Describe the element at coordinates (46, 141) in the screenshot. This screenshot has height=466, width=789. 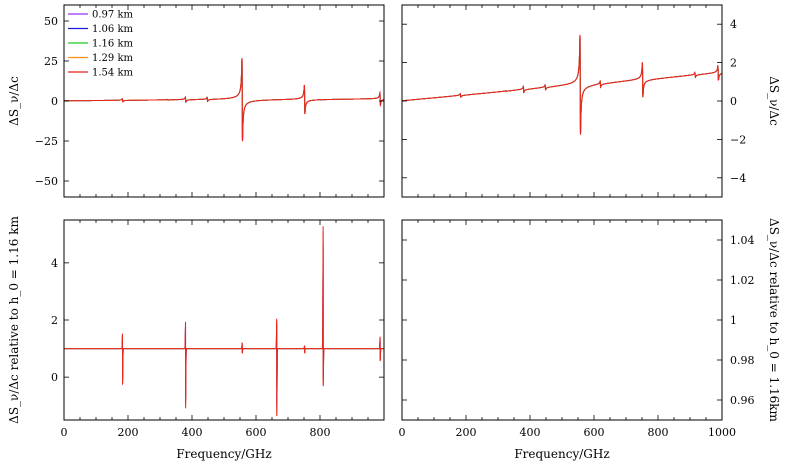
I see `y-tick-label: −25` at that location.